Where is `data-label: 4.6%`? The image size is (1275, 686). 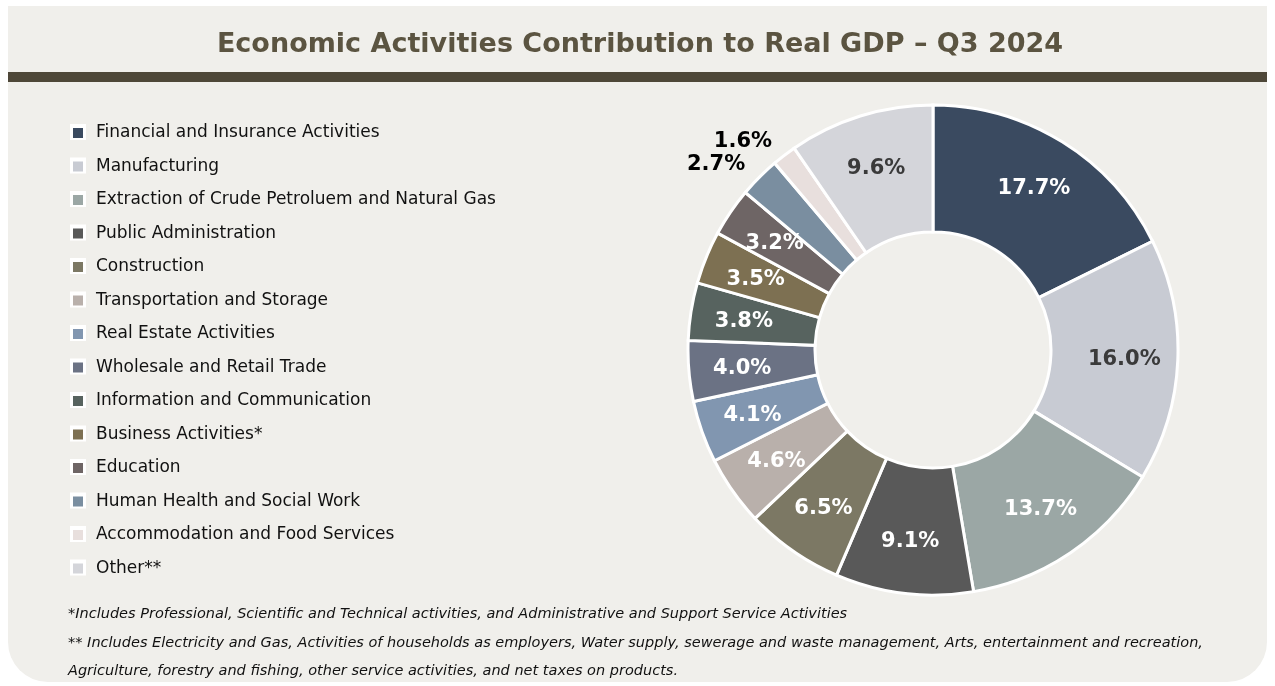 data-label: 4.6% is located at coordinates (776, 460).